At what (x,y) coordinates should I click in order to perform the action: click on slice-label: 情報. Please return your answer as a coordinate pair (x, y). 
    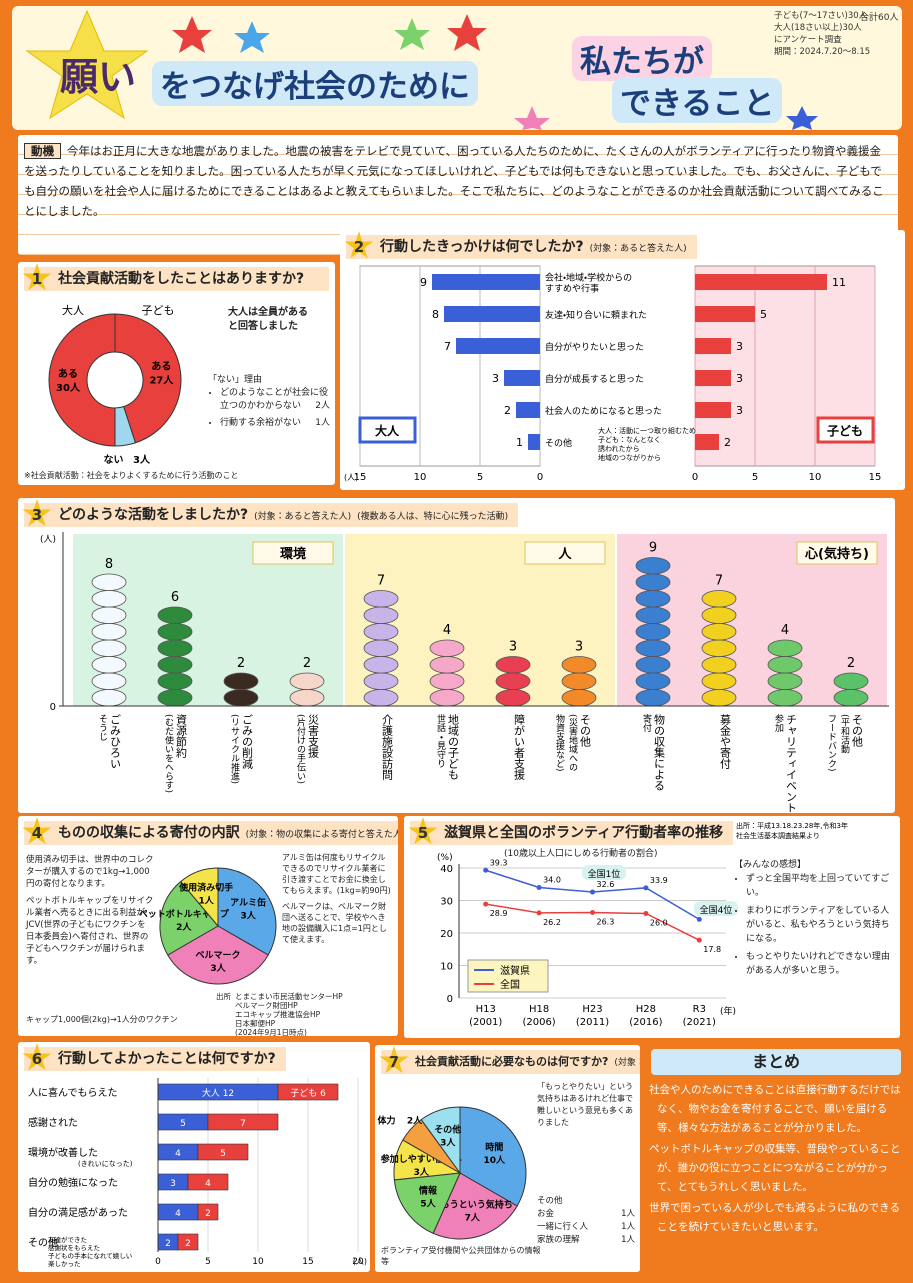
    Looking at the image, I should click on (428, 1190).